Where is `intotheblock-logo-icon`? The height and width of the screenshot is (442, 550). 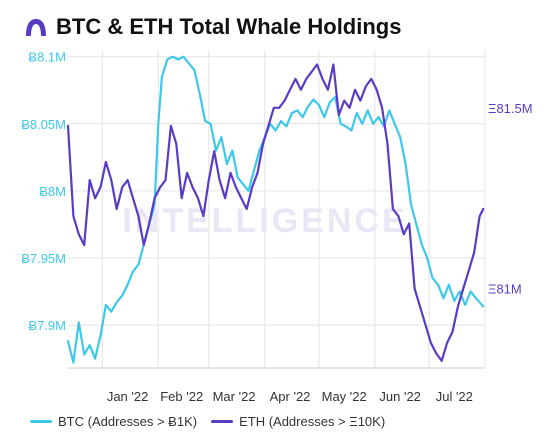 intotheblock-logo-icon is located at coordinates (36, 27).